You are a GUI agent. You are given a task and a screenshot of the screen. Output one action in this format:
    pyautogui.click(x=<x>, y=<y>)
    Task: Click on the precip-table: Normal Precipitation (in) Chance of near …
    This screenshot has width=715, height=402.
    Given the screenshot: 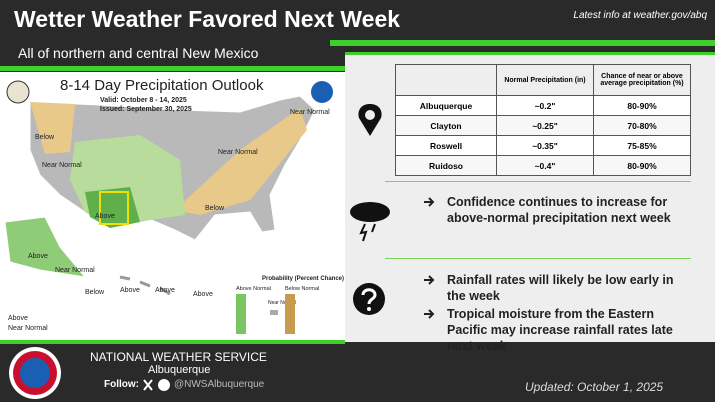 What is the action you would take?
    pyautogui.click(x=543, y=120)
    